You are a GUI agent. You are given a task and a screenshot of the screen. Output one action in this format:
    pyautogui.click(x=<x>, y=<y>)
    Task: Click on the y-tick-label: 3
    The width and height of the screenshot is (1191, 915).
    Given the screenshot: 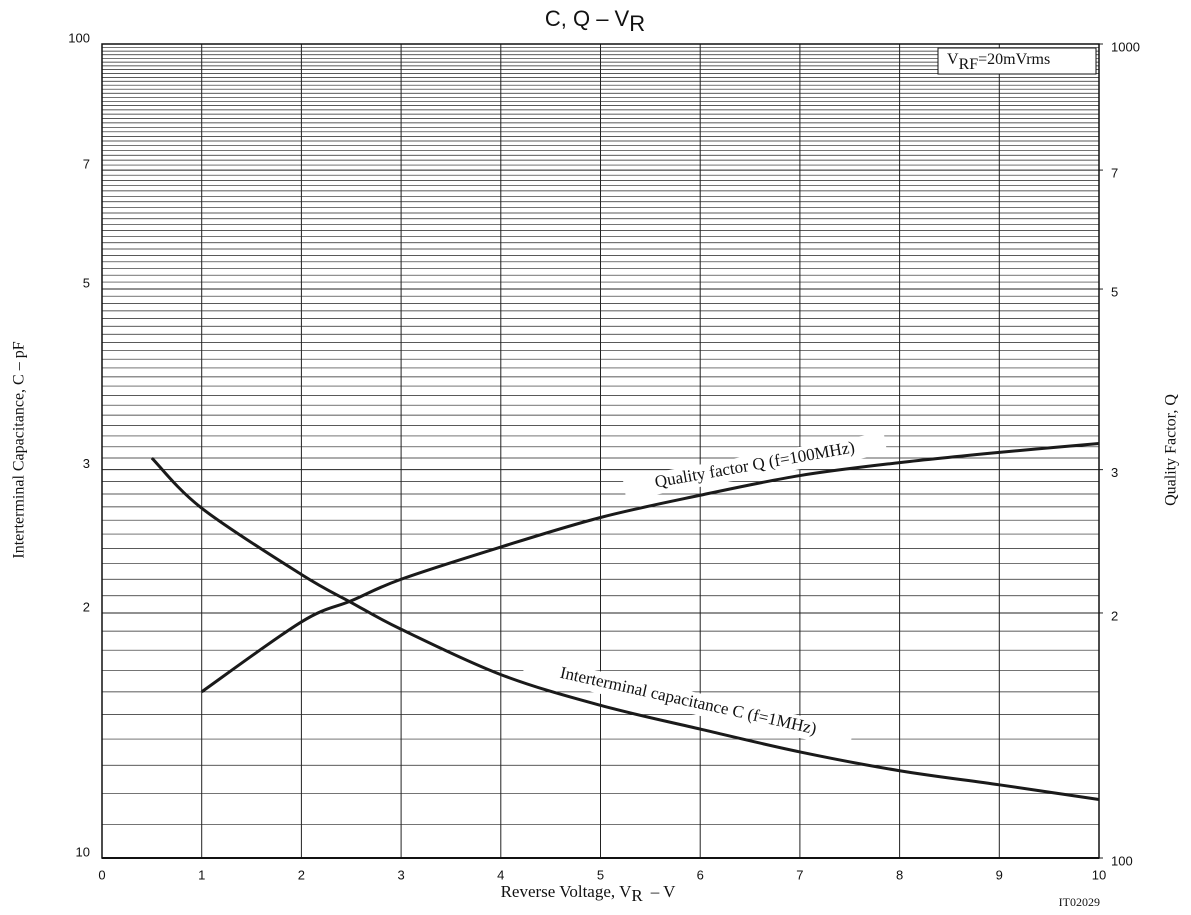 What is the action you would take?
    pyautogui.click(x=86, y=463)
    